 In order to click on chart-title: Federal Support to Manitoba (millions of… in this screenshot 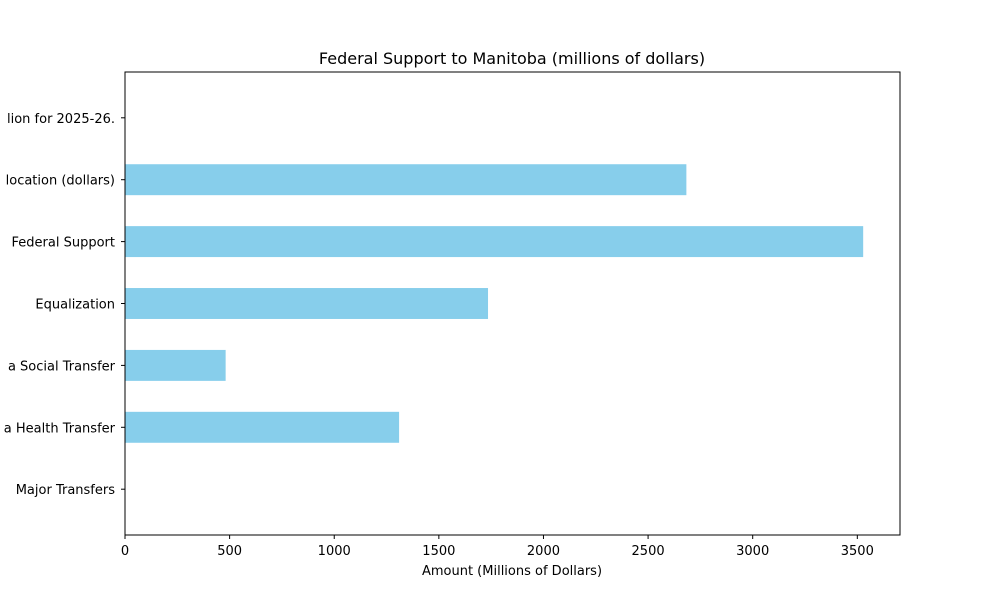, I will do `click(512, 58)`.